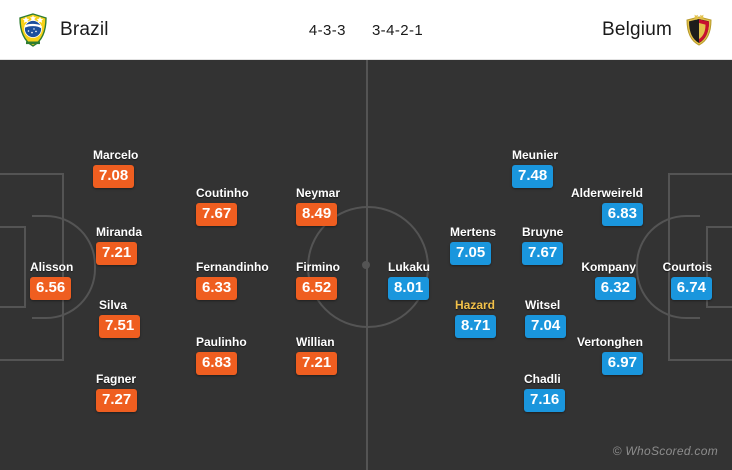  What do you see at coordinates (217, 288) in the screenshot?
I see `player-rating: 6.33` at bounding box center [217, 288].